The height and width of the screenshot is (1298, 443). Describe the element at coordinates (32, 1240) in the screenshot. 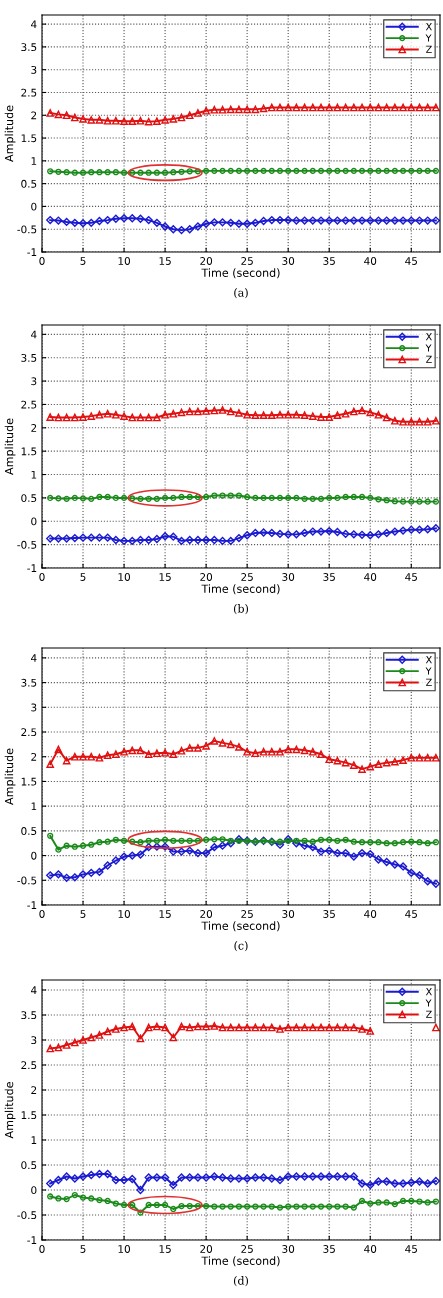

I see `y-tick-label: -1` at that location.